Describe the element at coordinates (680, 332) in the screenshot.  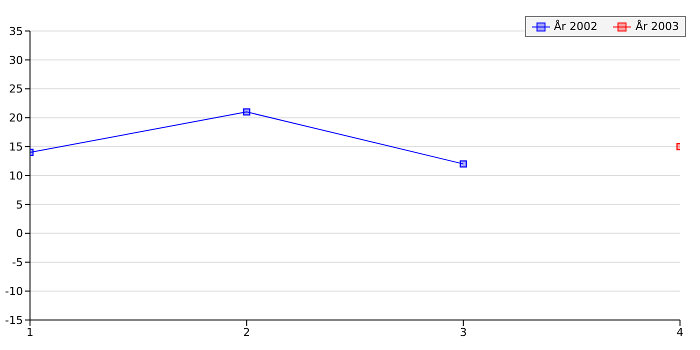
I see `x-tick-label: 4` at that location.